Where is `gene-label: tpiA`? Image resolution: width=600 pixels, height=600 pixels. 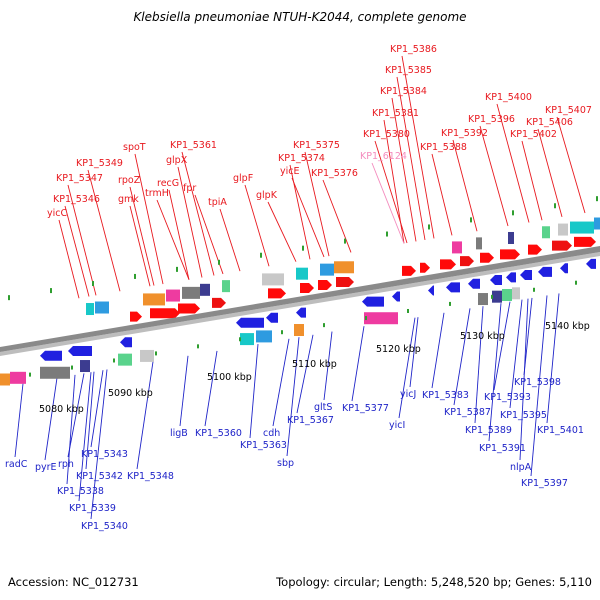 gene-label: tpiA is located at coordinates (217, 202).